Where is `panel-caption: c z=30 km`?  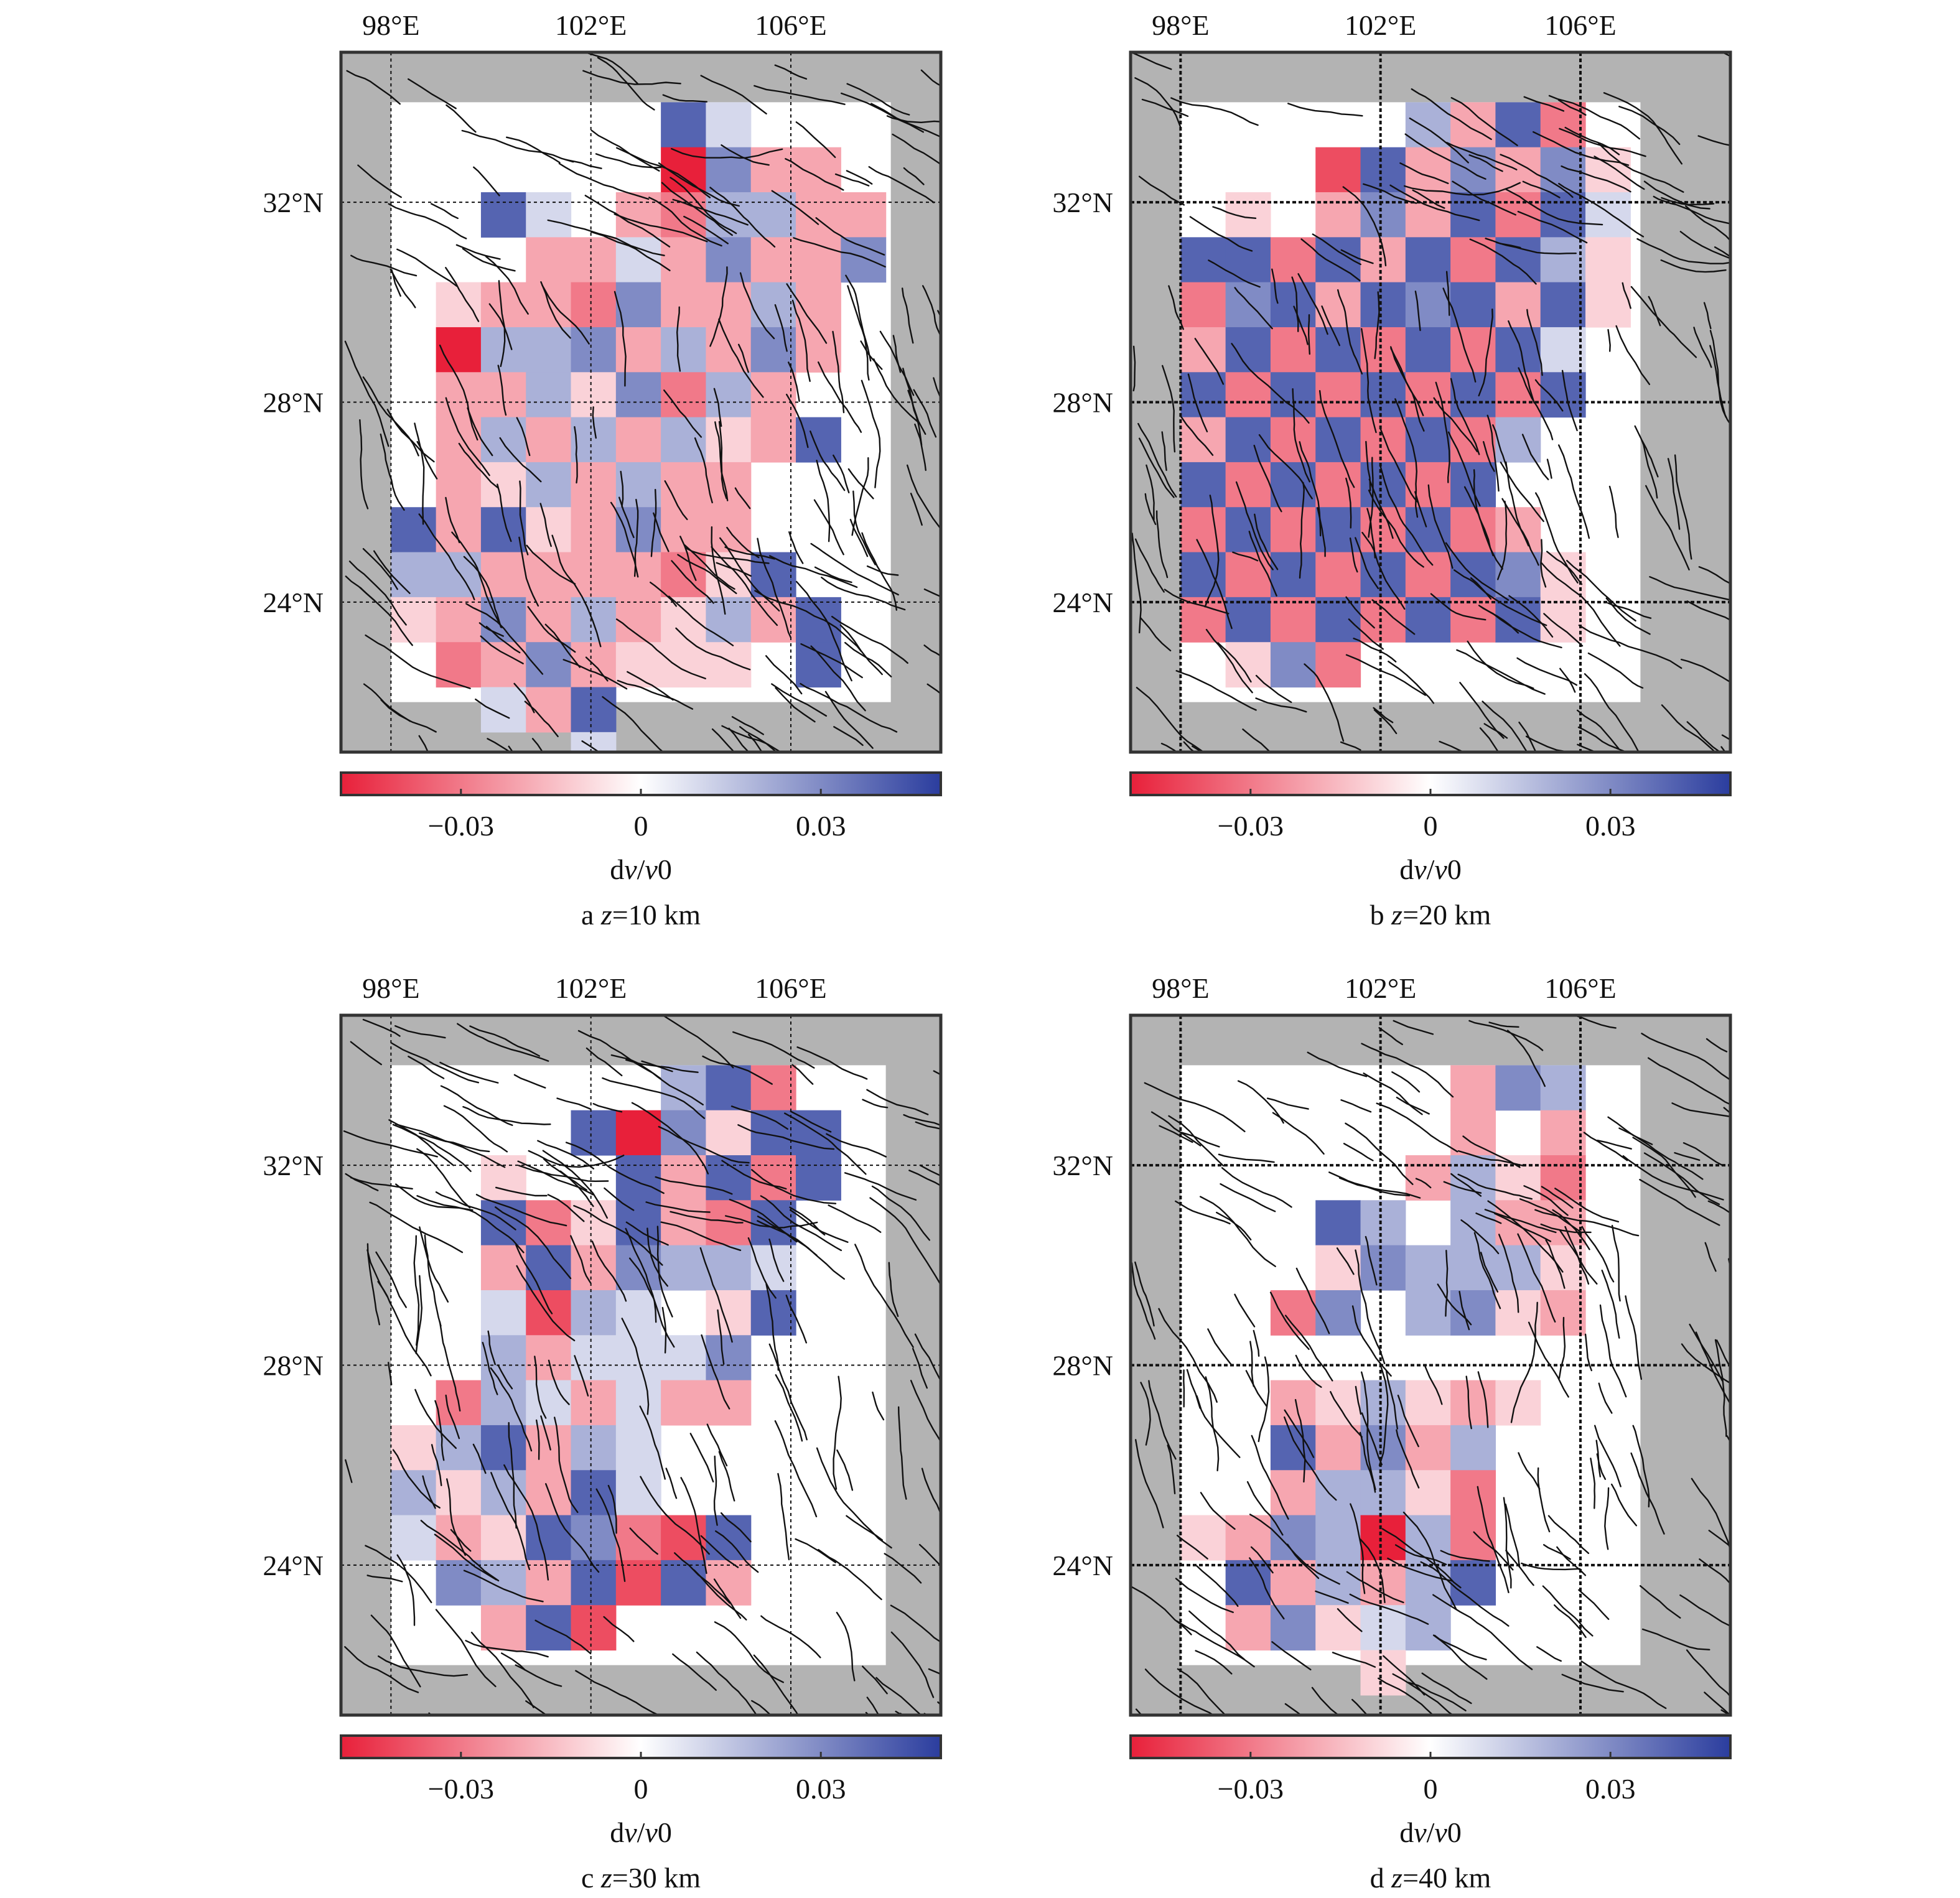
panel-caption: c z=30 km is located at coordinates (641, 1878).